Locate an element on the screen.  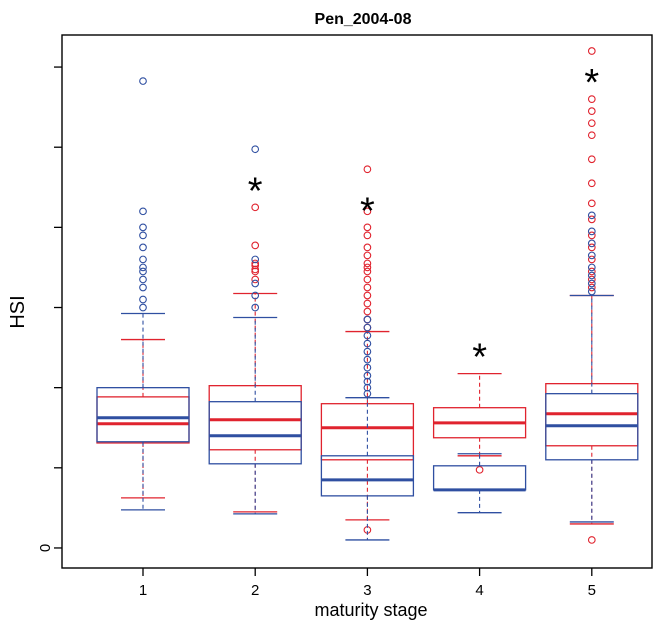
x-axis-label: maturity stage is located at coordinates (370, 610).